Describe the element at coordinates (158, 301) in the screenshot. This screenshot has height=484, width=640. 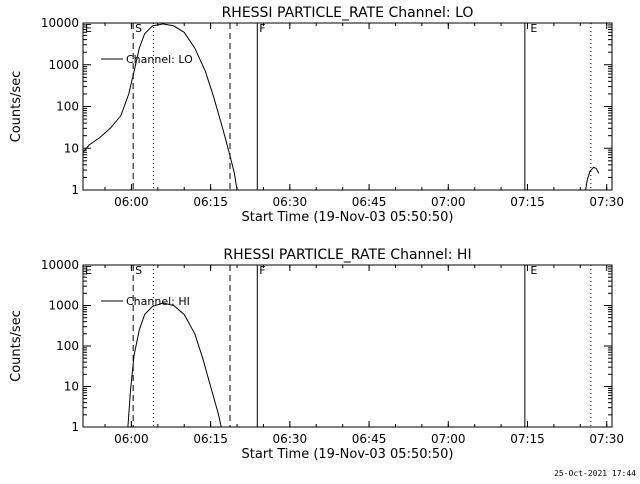
I see `legend-label: Channel: HI` at that location.